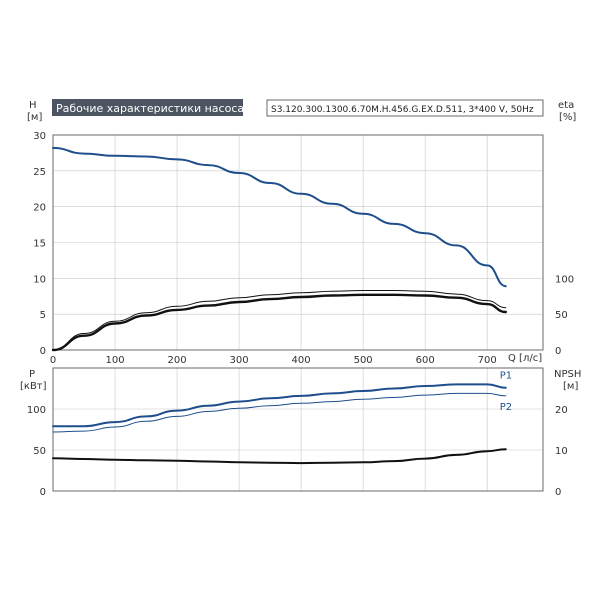 The height and width of the screenshot is (604, 600). I want to click on lower-left-axis-unit: [кВт], so click(33, 386).